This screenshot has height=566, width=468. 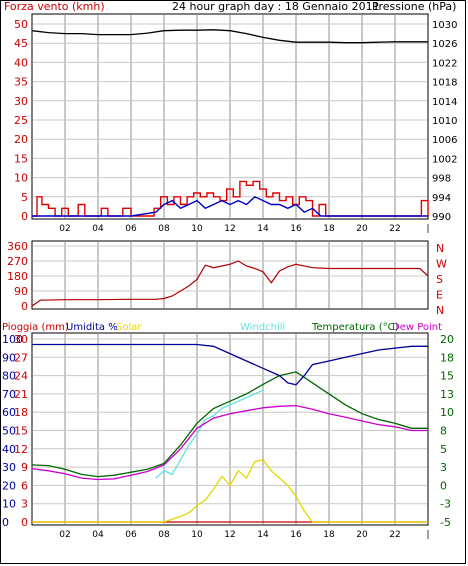 I want to click on y-temperature-tick-label: 13, so click(x=447, y=394).